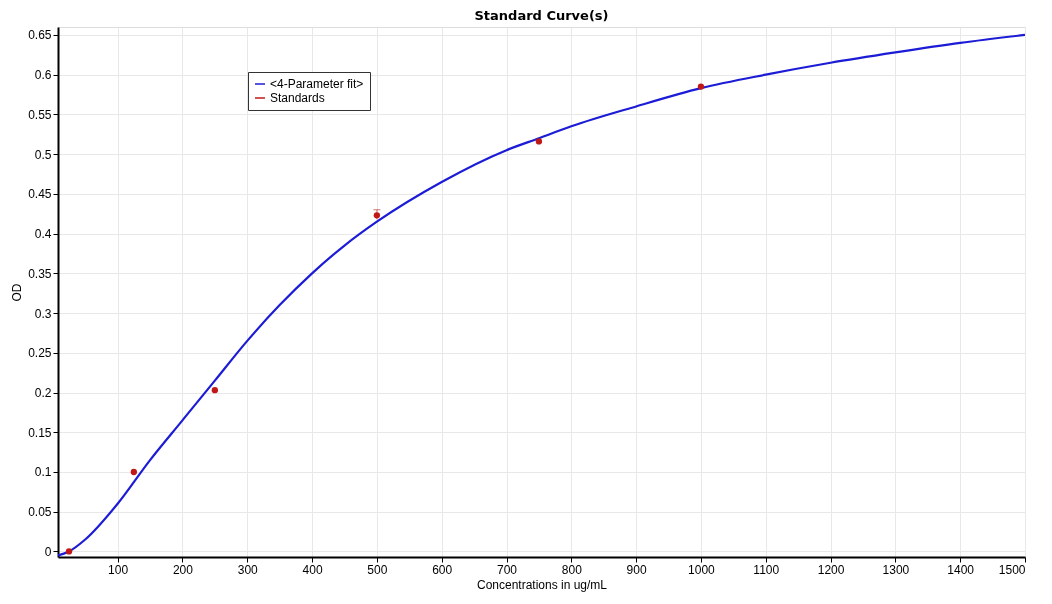  What do you see at coordinates (43, 472) in the screenshot?
I see `y-tick-label: 0.1` at bounding box center [43, 472].